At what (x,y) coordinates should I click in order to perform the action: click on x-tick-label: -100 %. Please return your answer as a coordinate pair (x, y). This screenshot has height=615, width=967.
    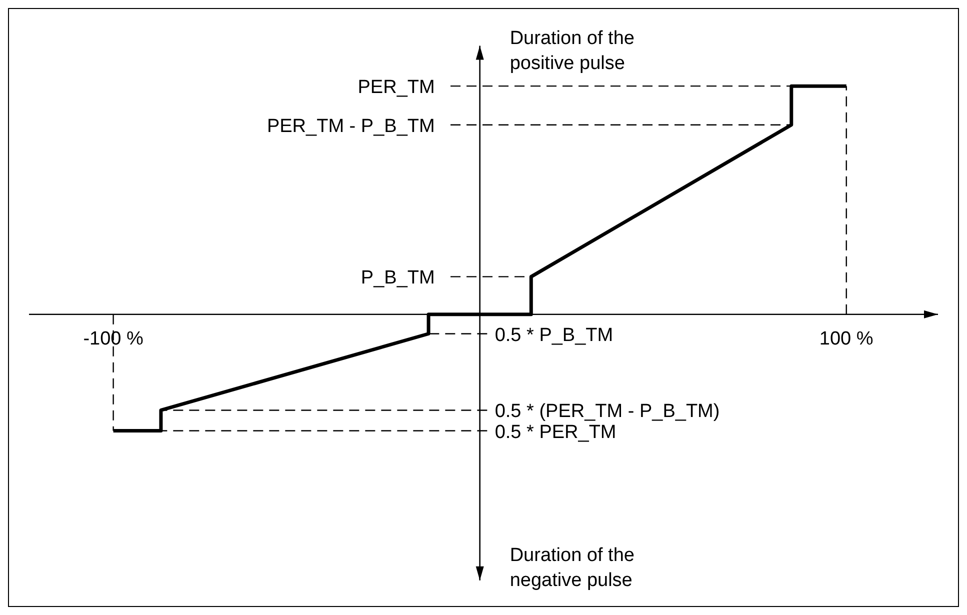
    Looking at the image, I should click on (113, 339).